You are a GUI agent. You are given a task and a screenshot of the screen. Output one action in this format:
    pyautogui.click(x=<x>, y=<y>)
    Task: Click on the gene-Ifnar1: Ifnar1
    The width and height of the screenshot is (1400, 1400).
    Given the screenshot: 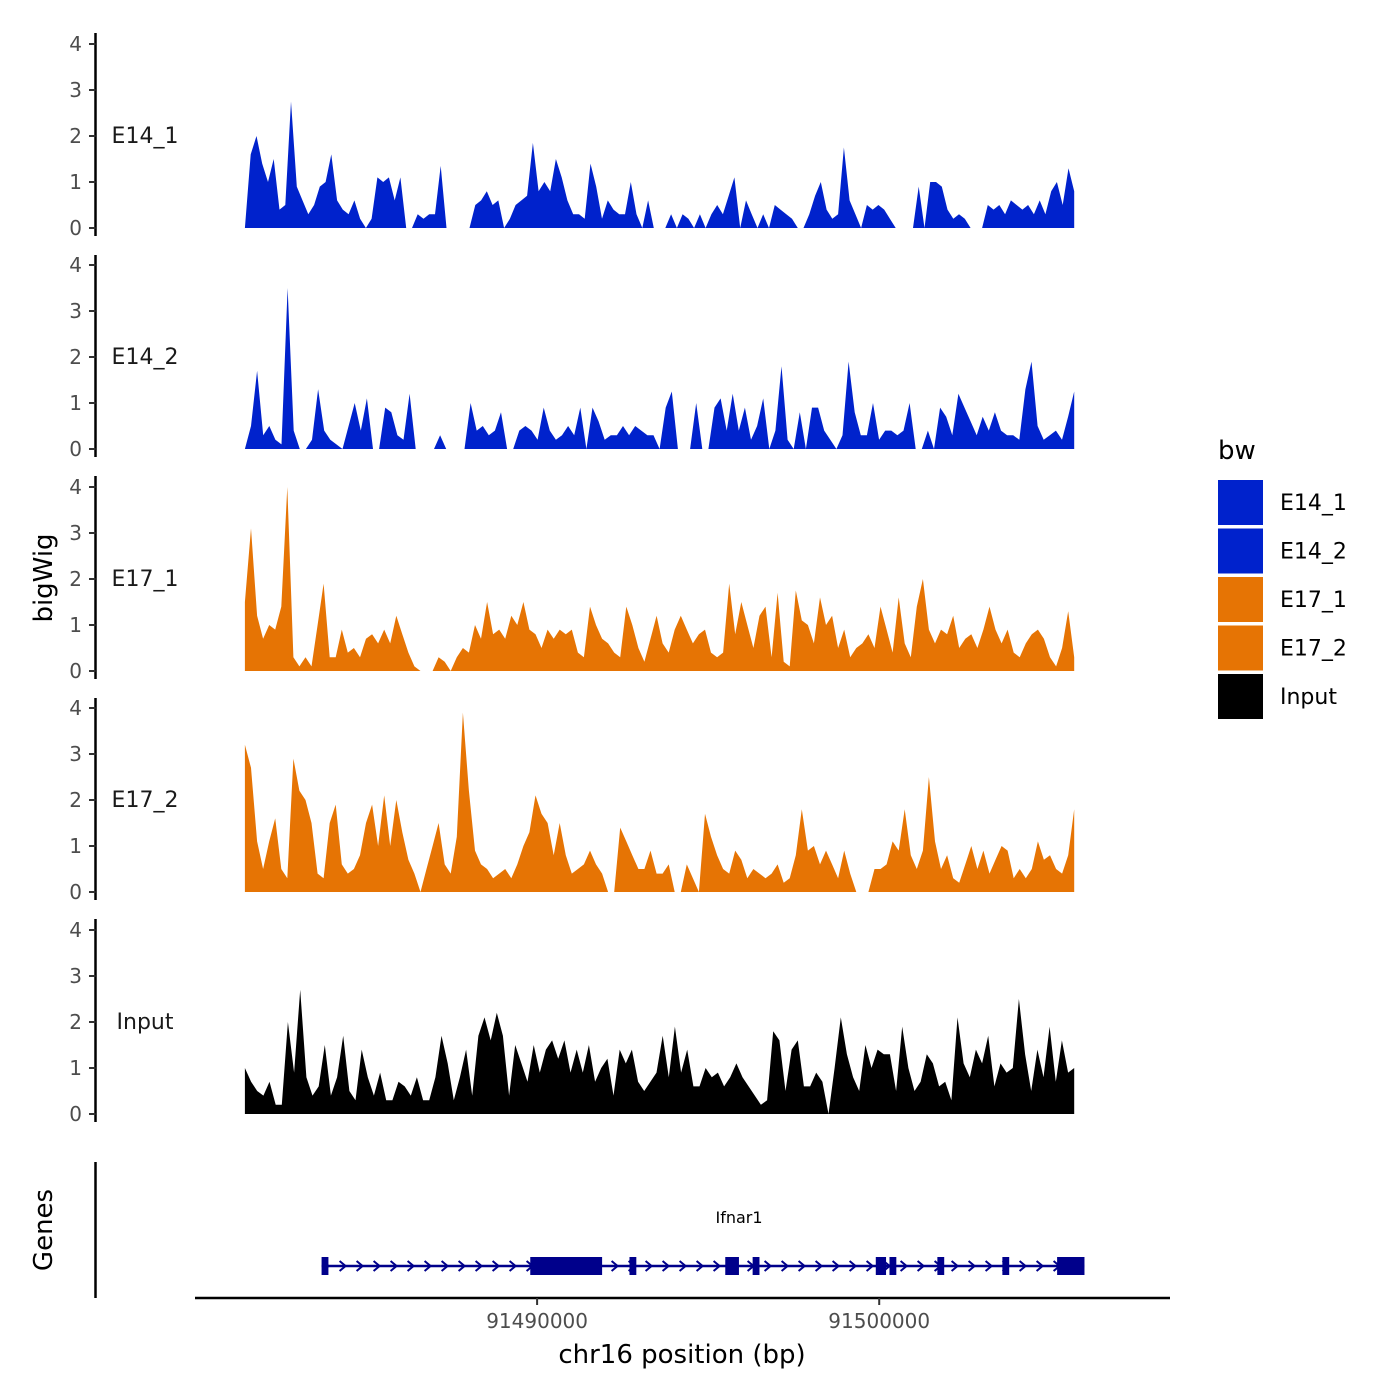 What is the action you would take?
    pyautogui.click(x=703, y=1241)
    